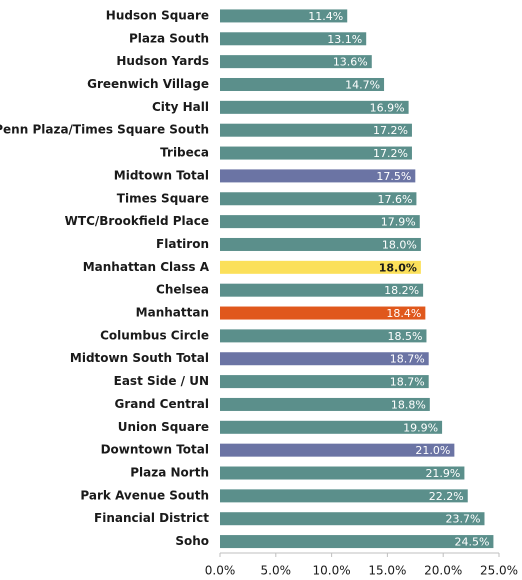 This screenshot has width=522, height=580. What do you see at coordinates (139, 358) in the screenshot?
I see `category-label: Midtown South Total` at bounding box center [139, 358].